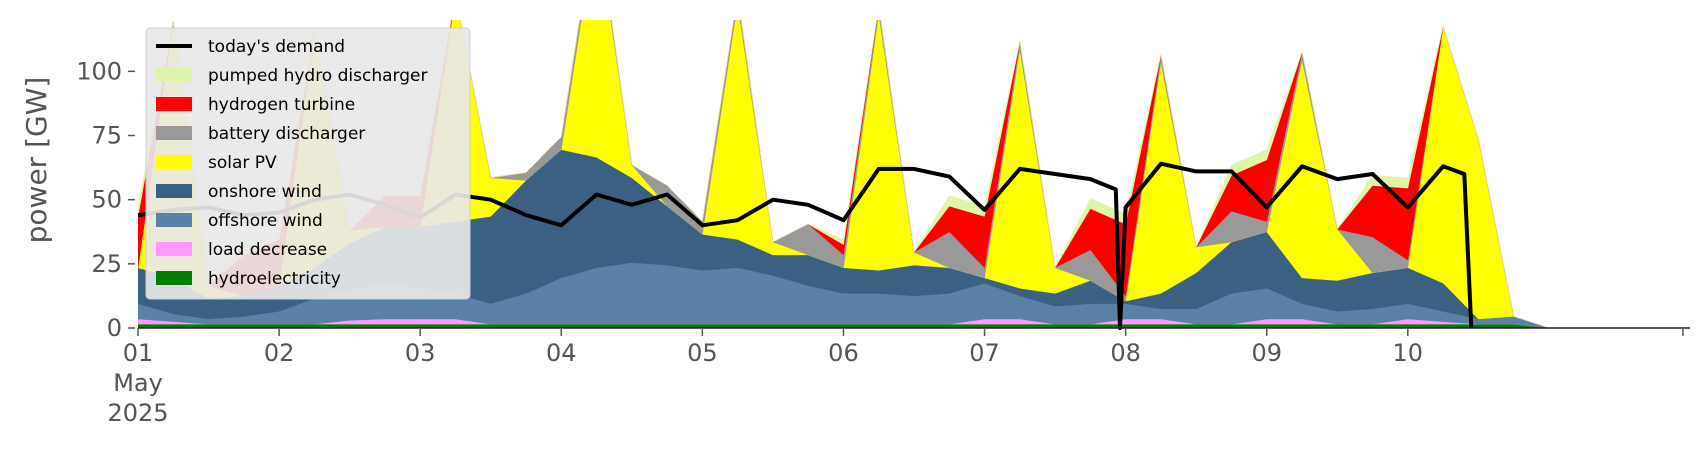 This screenshot has height=460, width=1706. Describe the element at coordinates (242, 163) in the screenshot. I see `legend-label: solar PV` at that location.